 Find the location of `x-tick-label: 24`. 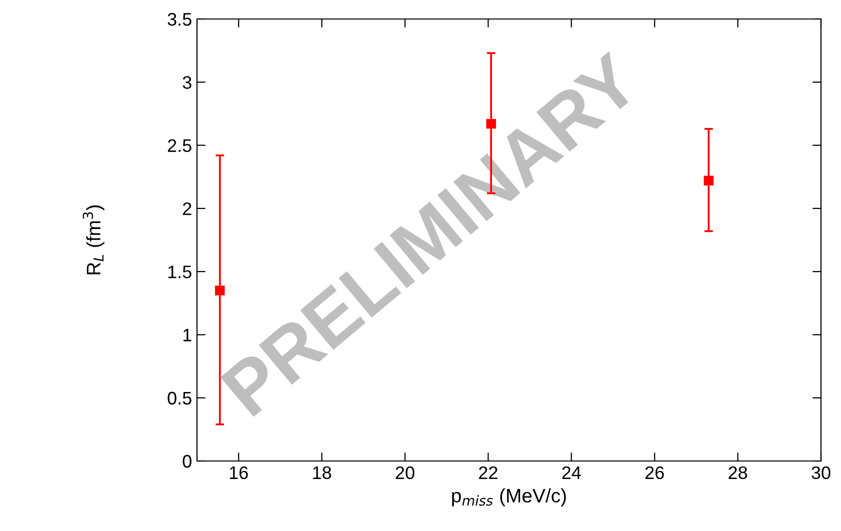

x-tick-label: 24 is located at coordinates (571, 472).